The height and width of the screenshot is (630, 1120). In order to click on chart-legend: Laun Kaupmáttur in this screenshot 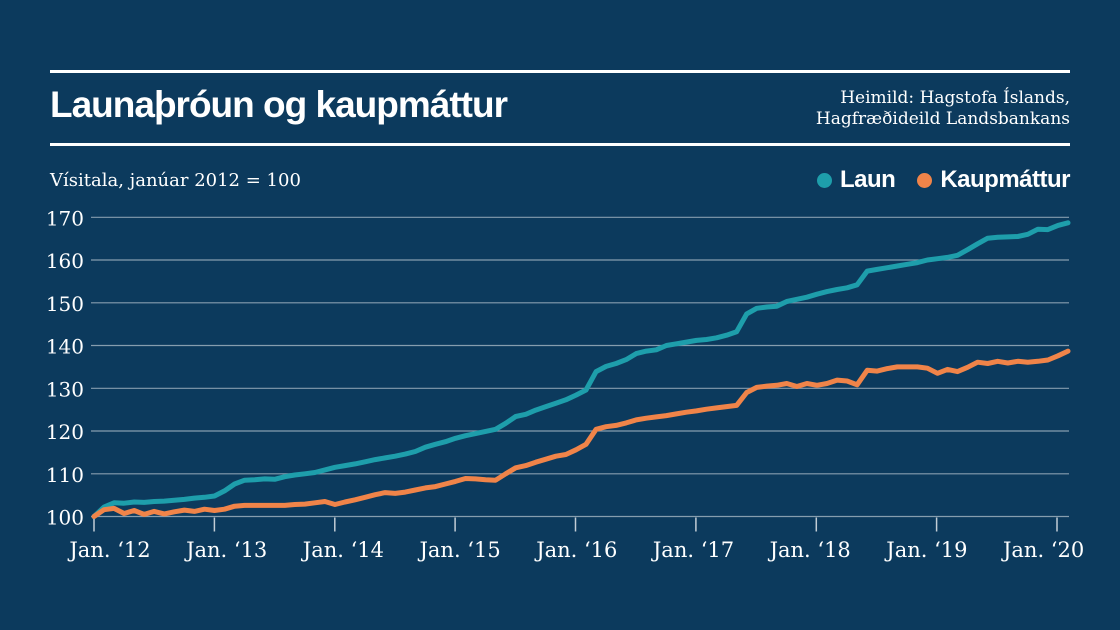, I will do `click(943, 180)`.